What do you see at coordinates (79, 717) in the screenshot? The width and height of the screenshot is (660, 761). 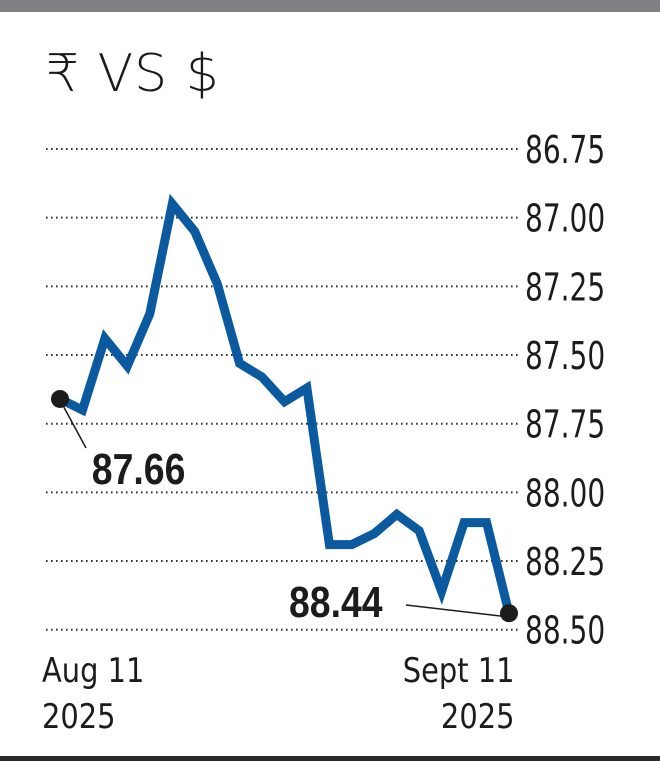 I see `x-start-year: 2025` at bounding box center [79, 717].